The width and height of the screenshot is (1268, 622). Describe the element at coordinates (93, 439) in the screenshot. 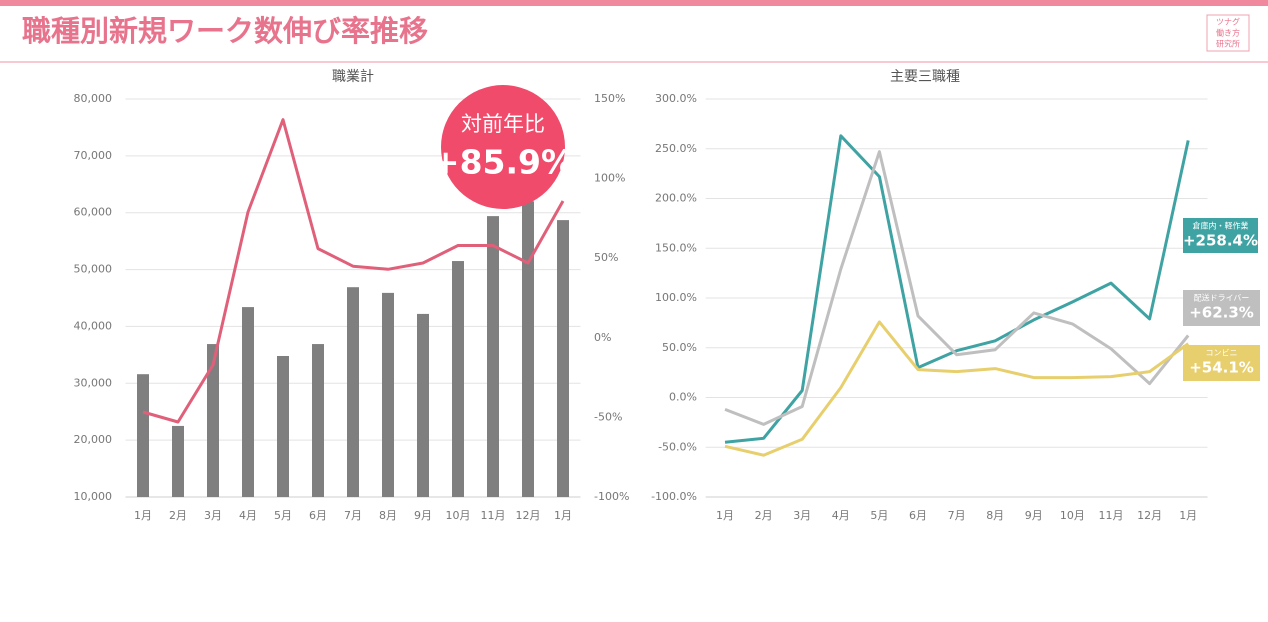

I see `y-tick-label: 20,000` at that location.